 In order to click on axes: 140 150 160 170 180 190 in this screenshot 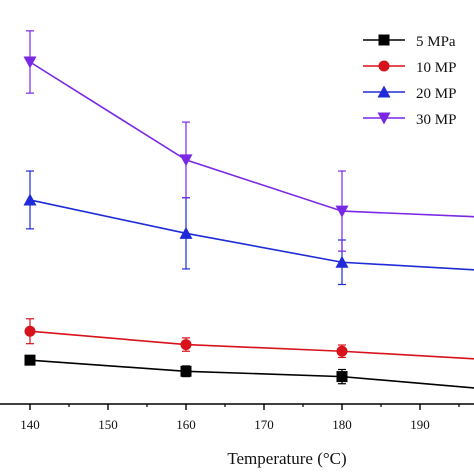, I will do `click(237, 417)`.